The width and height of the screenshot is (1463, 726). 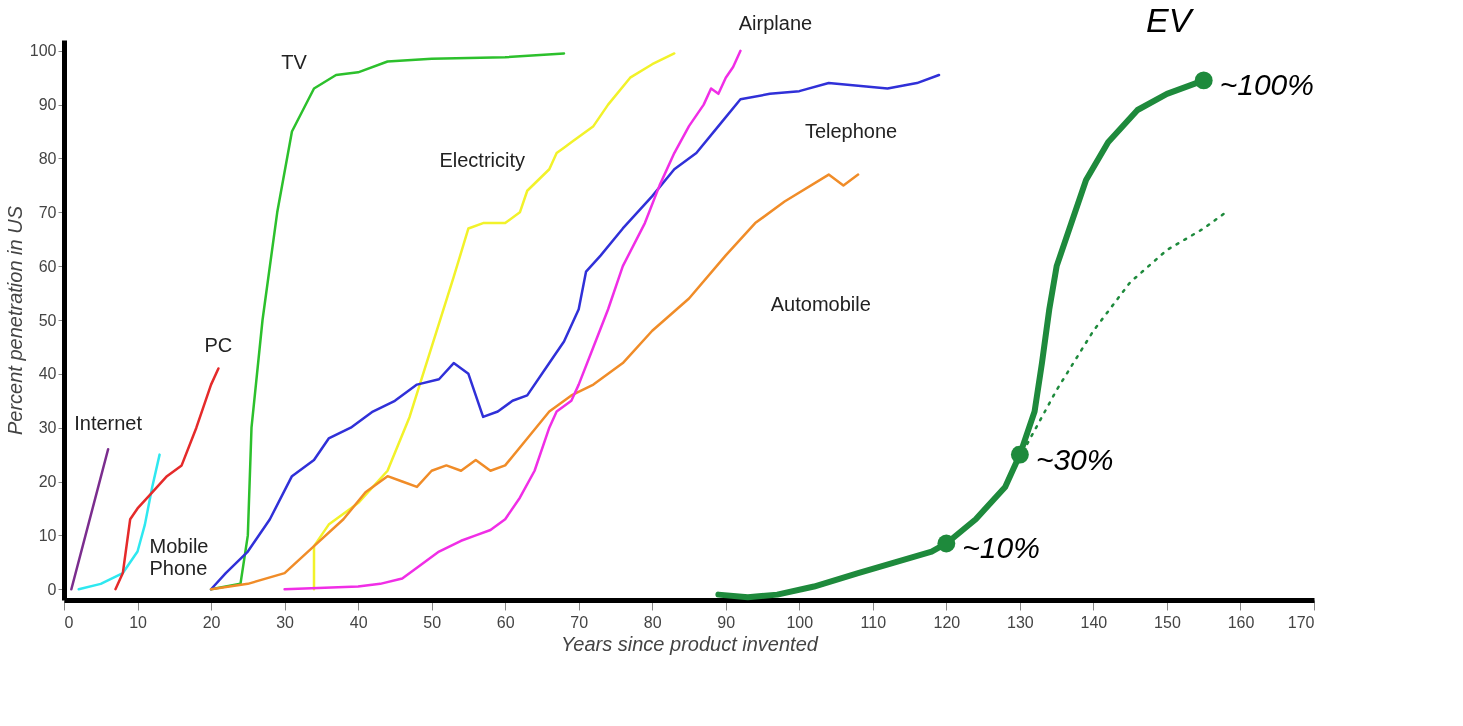 What do you see at coordinates (69, 622) in the screenshot?
I see `x-tick-label: 0` at bounding box center [69, 622].